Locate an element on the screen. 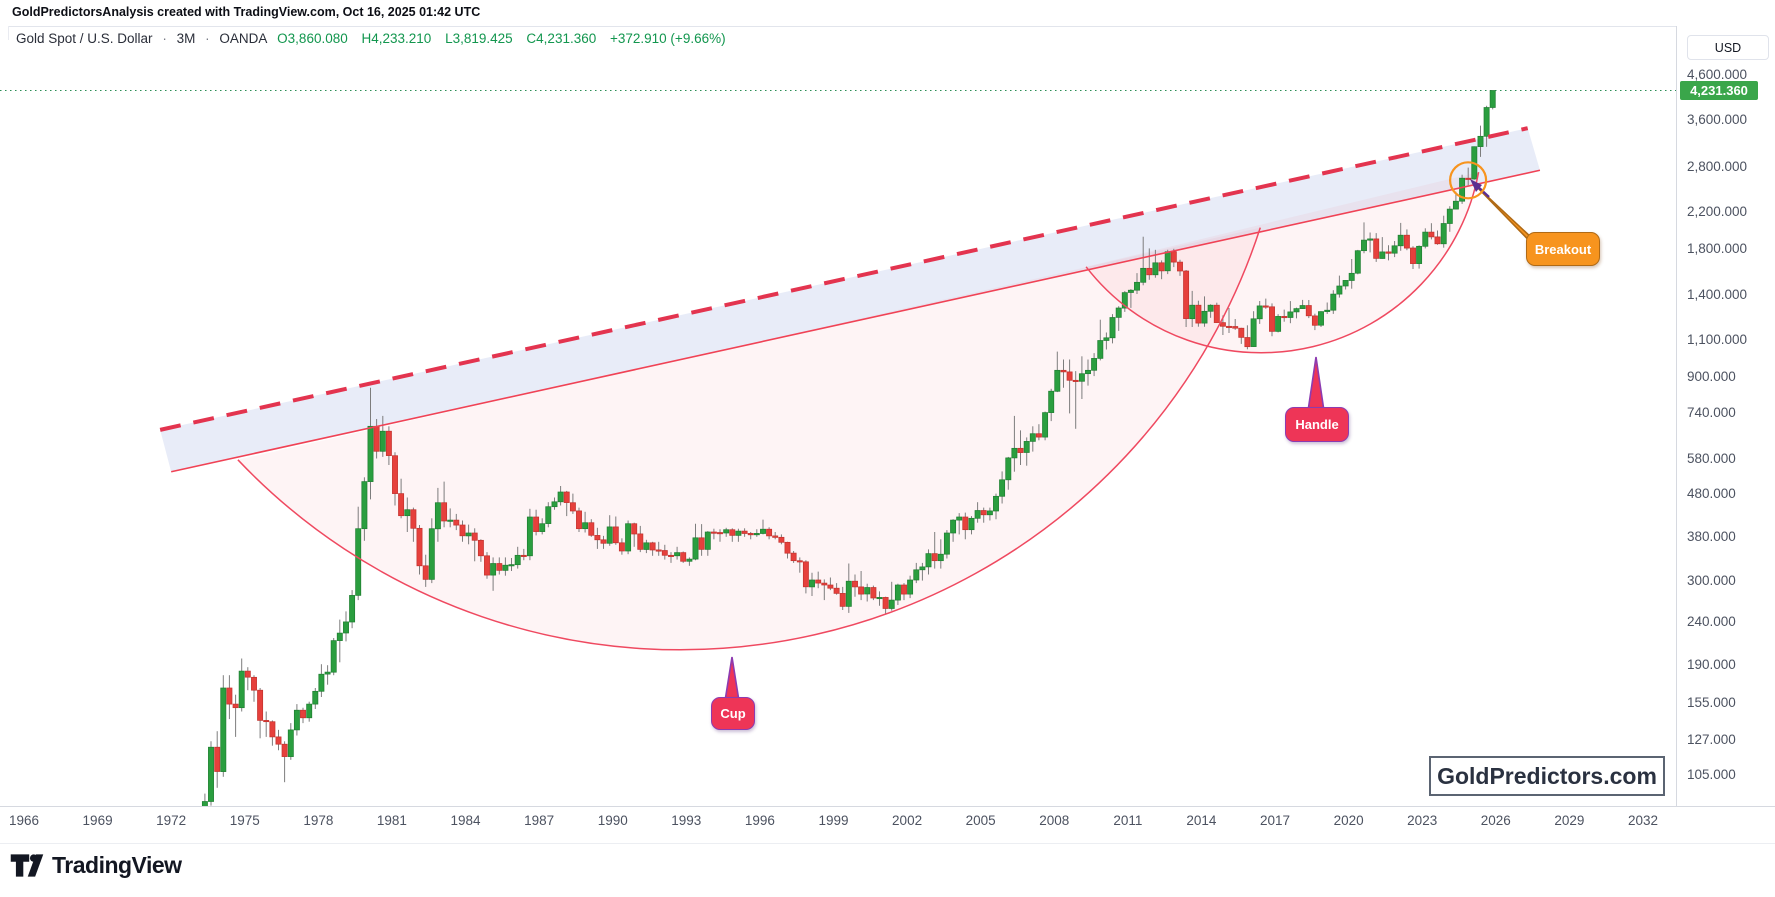 The image size is (1775, 897). year-tick-label: 2008 is located at coordinates (1054, 820).